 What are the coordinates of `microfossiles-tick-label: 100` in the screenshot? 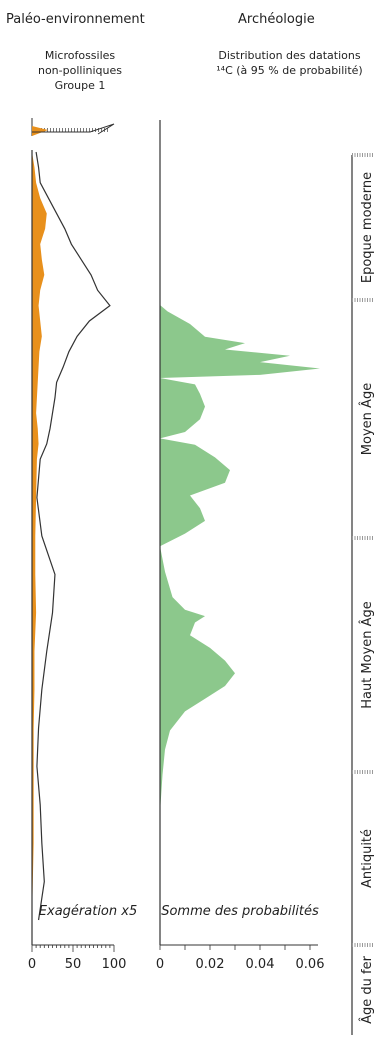 It's located at (114, 964).